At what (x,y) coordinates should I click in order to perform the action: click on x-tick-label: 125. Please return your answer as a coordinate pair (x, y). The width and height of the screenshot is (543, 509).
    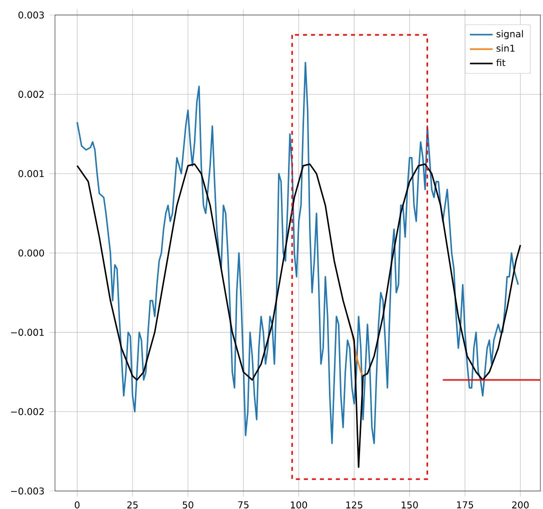
    Looking at the image, I should click on (354, 504).